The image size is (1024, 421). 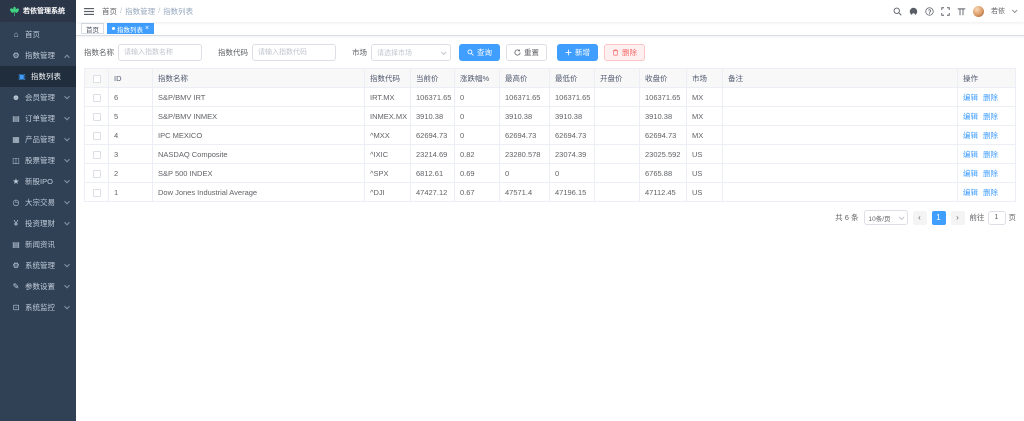 I want to click on size-icon, so click(x=961, y=11).